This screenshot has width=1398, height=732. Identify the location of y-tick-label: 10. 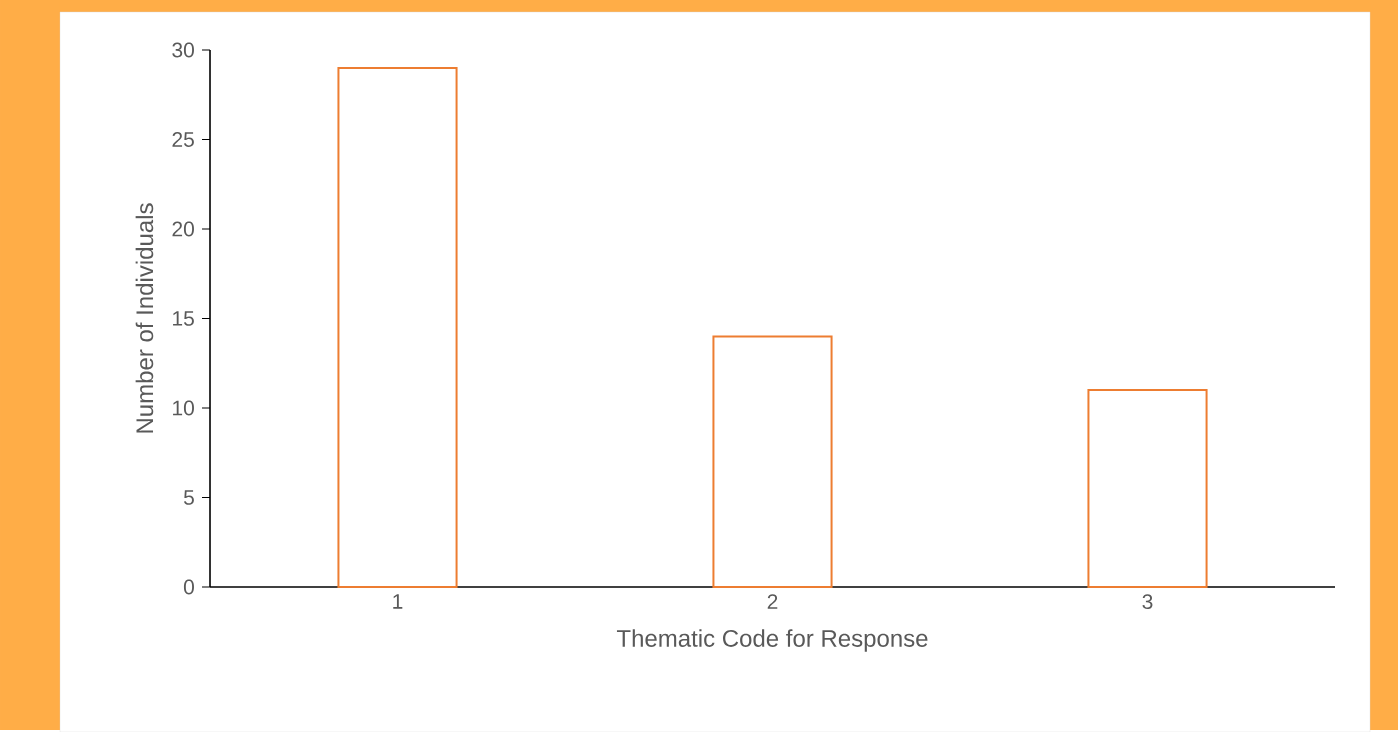
(183, 408).